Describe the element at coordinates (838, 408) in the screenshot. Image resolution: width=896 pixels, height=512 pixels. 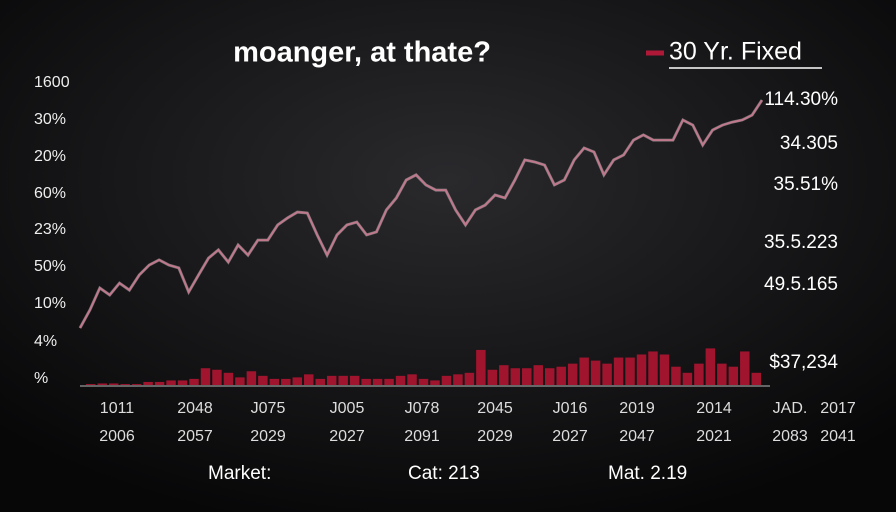
I see `x-tick-label: 2017` at that location.